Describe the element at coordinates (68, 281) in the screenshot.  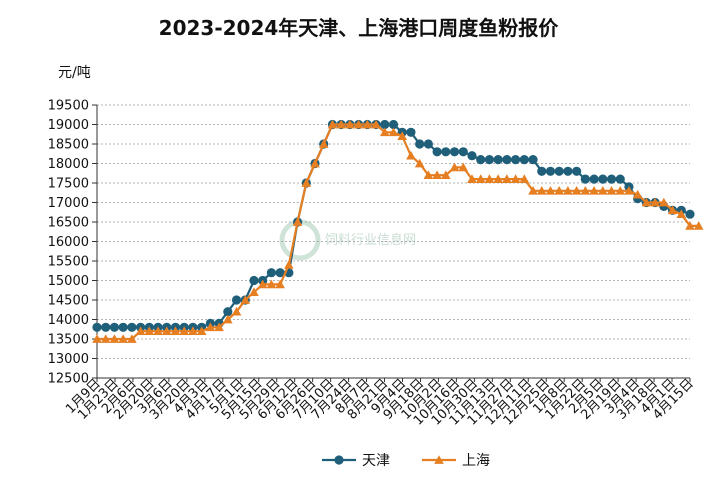
I see `y-tick-label: 15000` at that location.